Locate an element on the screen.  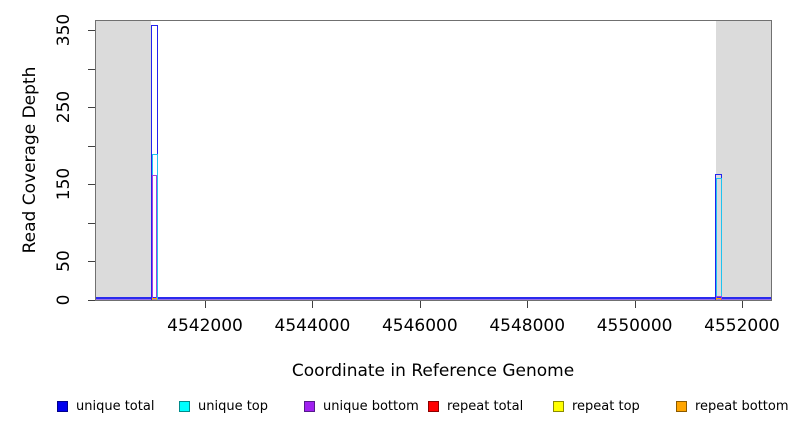
x-tick-label: 4550000 is located at coordinates (634, 326).